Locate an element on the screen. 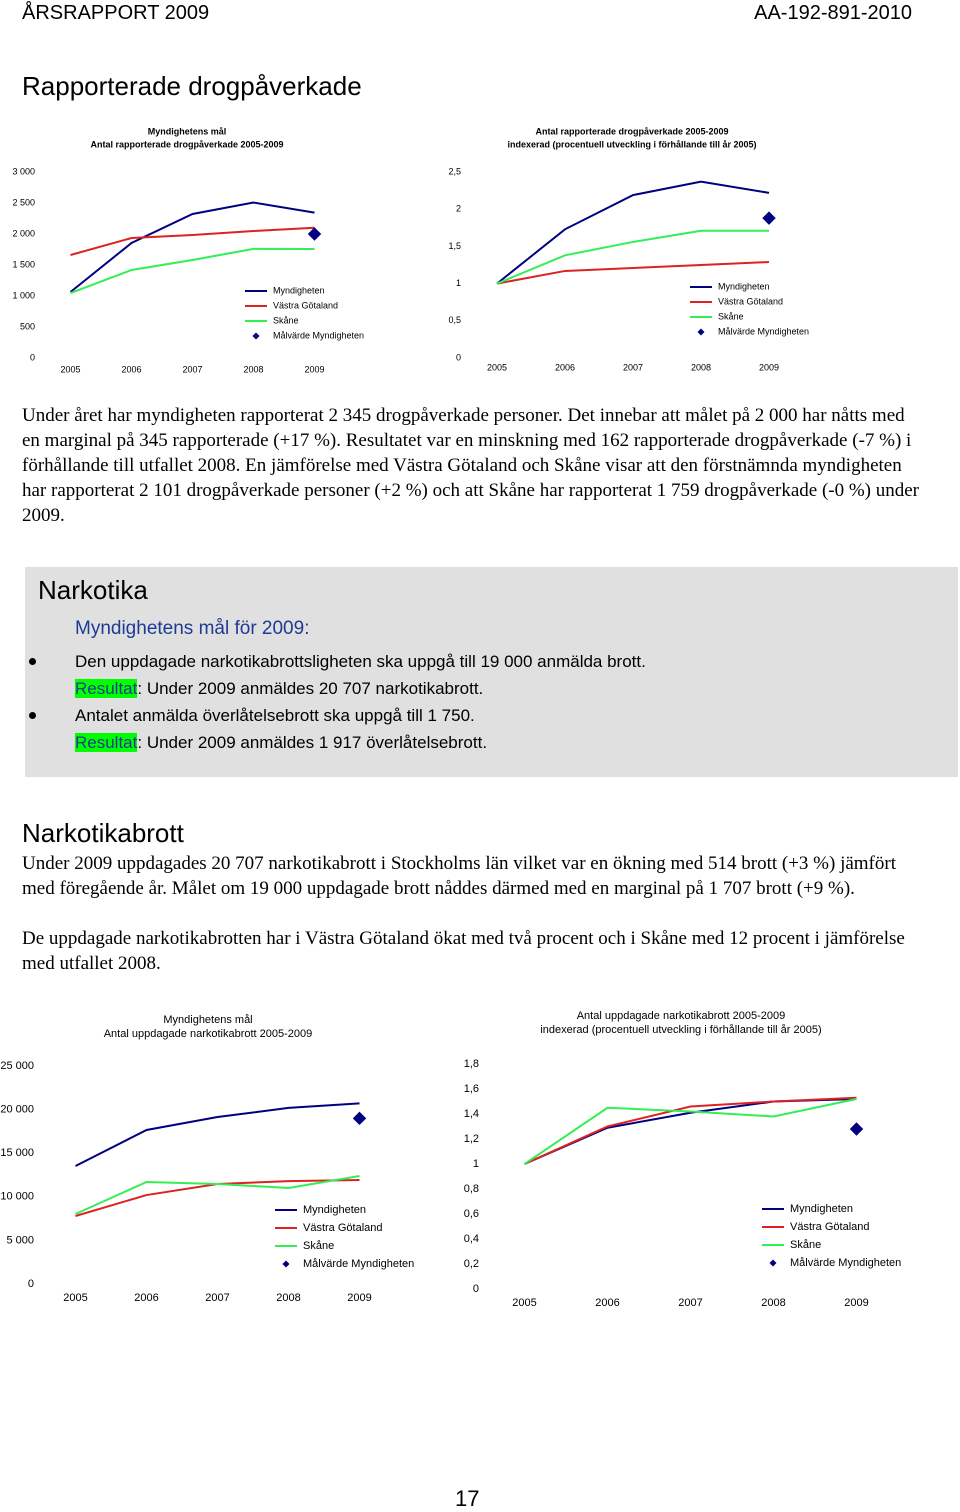 The width and height of the screenshot is (960, 1512). y-tick-label: 25 000 is located at coordinates (17, 1066).